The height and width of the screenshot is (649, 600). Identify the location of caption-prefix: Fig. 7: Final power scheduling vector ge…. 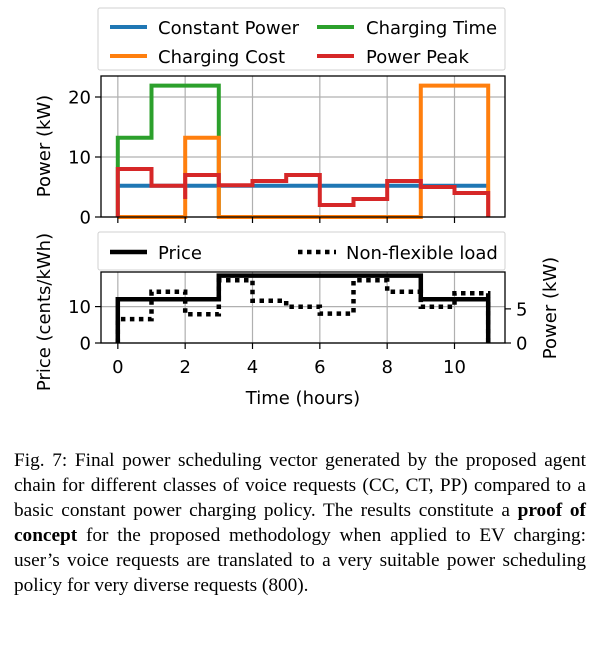
(300, 485).